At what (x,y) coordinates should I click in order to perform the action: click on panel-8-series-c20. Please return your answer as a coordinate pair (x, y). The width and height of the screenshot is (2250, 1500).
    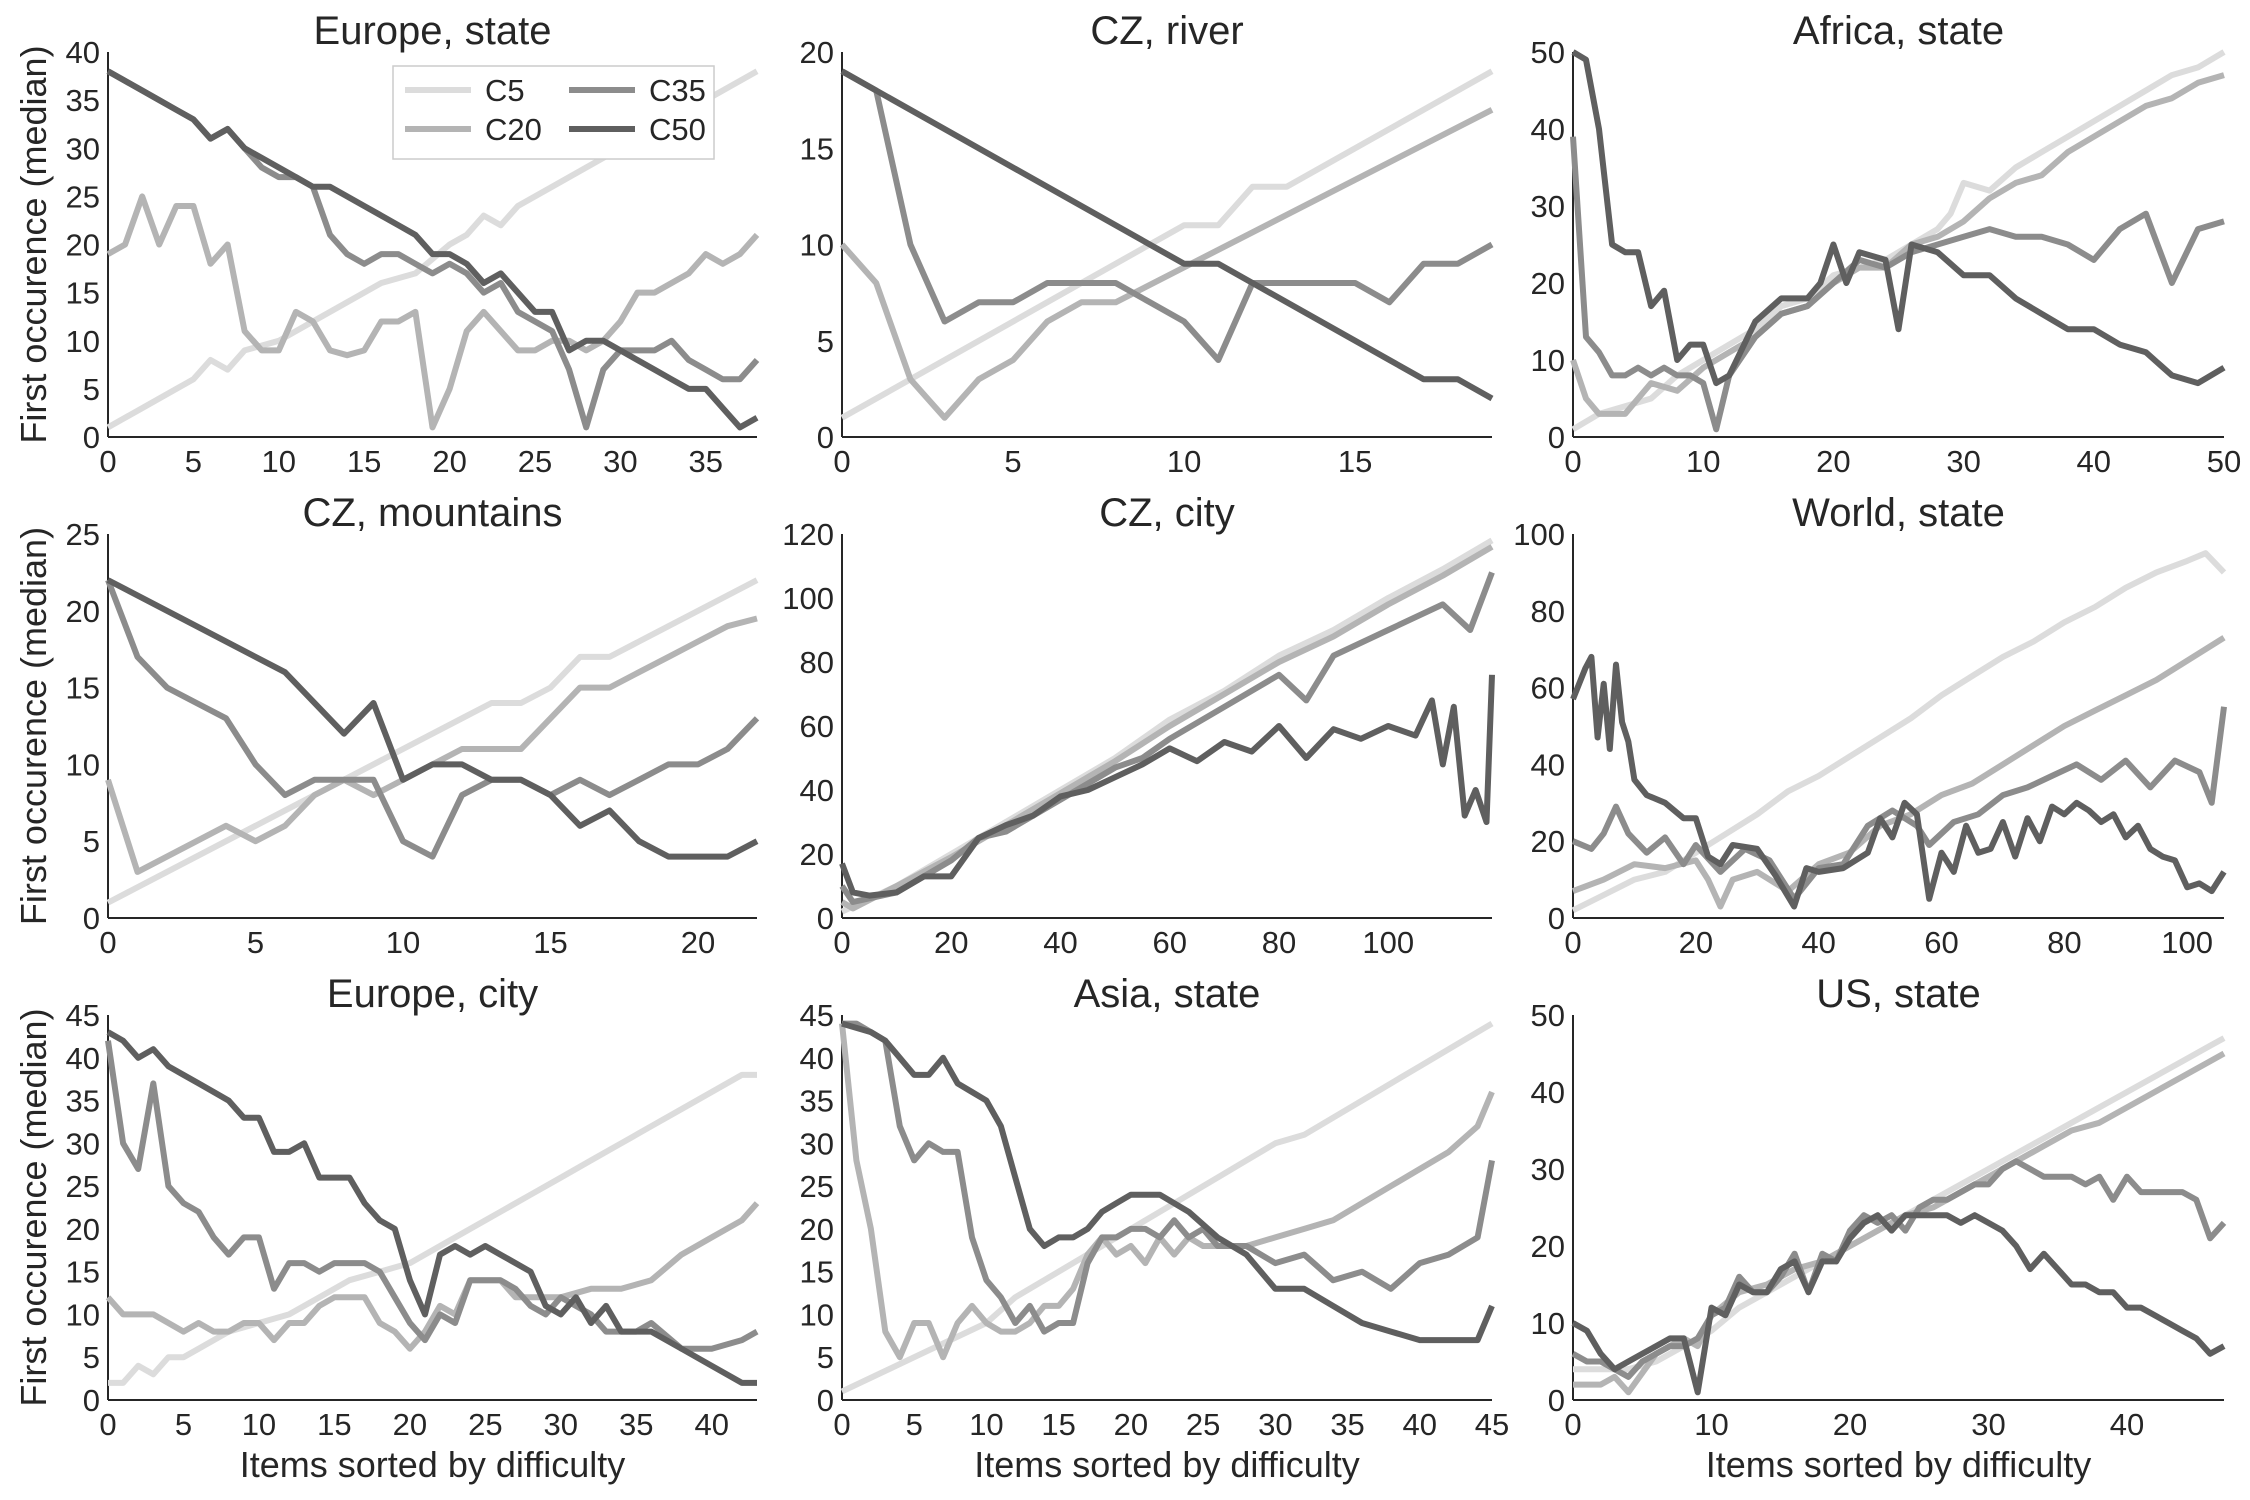
    Looking at the image, I should click on (1167, 1192).